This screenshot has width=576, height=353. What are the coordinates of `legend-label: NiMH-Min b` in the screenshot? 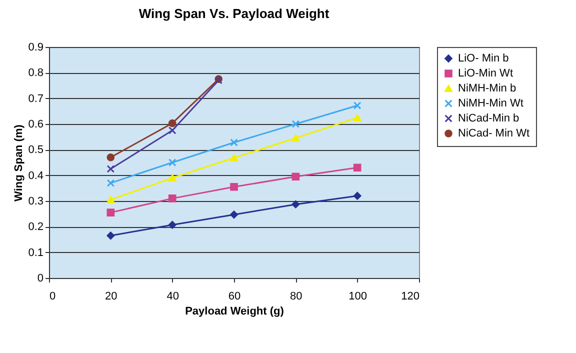 It's located at (487, 88).